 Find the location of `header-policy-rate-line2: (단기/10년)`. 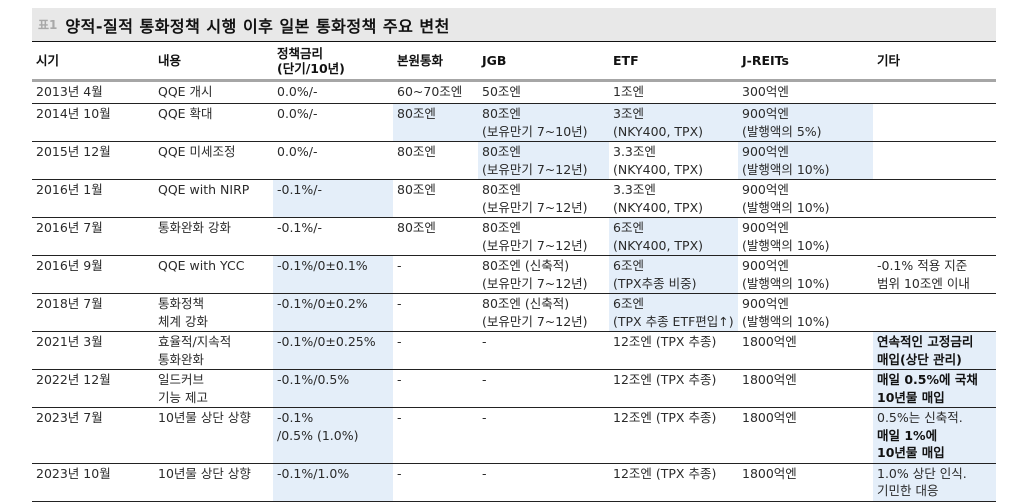

header-policy-rate-line2: (단기/10년) is located at coordinates (311, 68).